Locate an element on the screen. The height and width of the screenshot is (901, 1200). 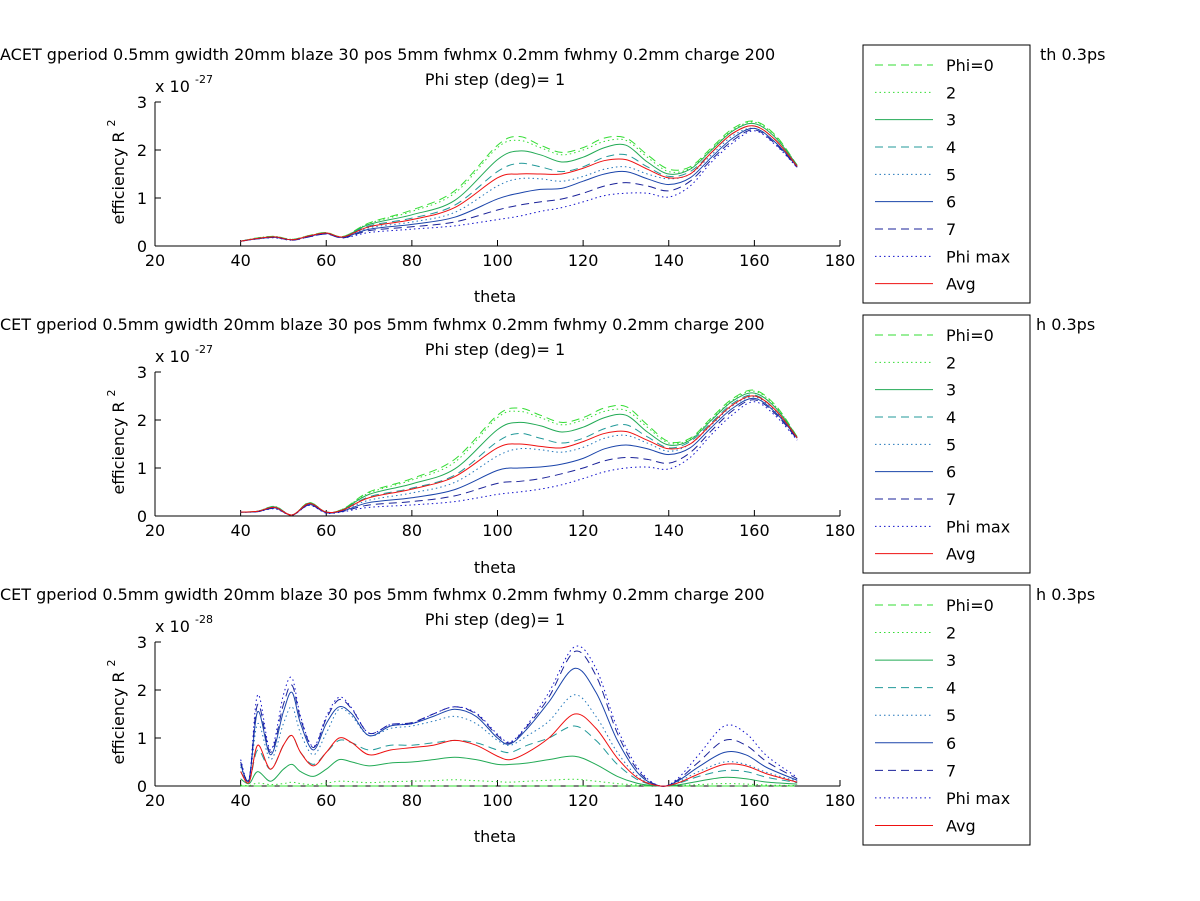
subplot-3-legend-label: Avg is located at coordinates (961, 825).